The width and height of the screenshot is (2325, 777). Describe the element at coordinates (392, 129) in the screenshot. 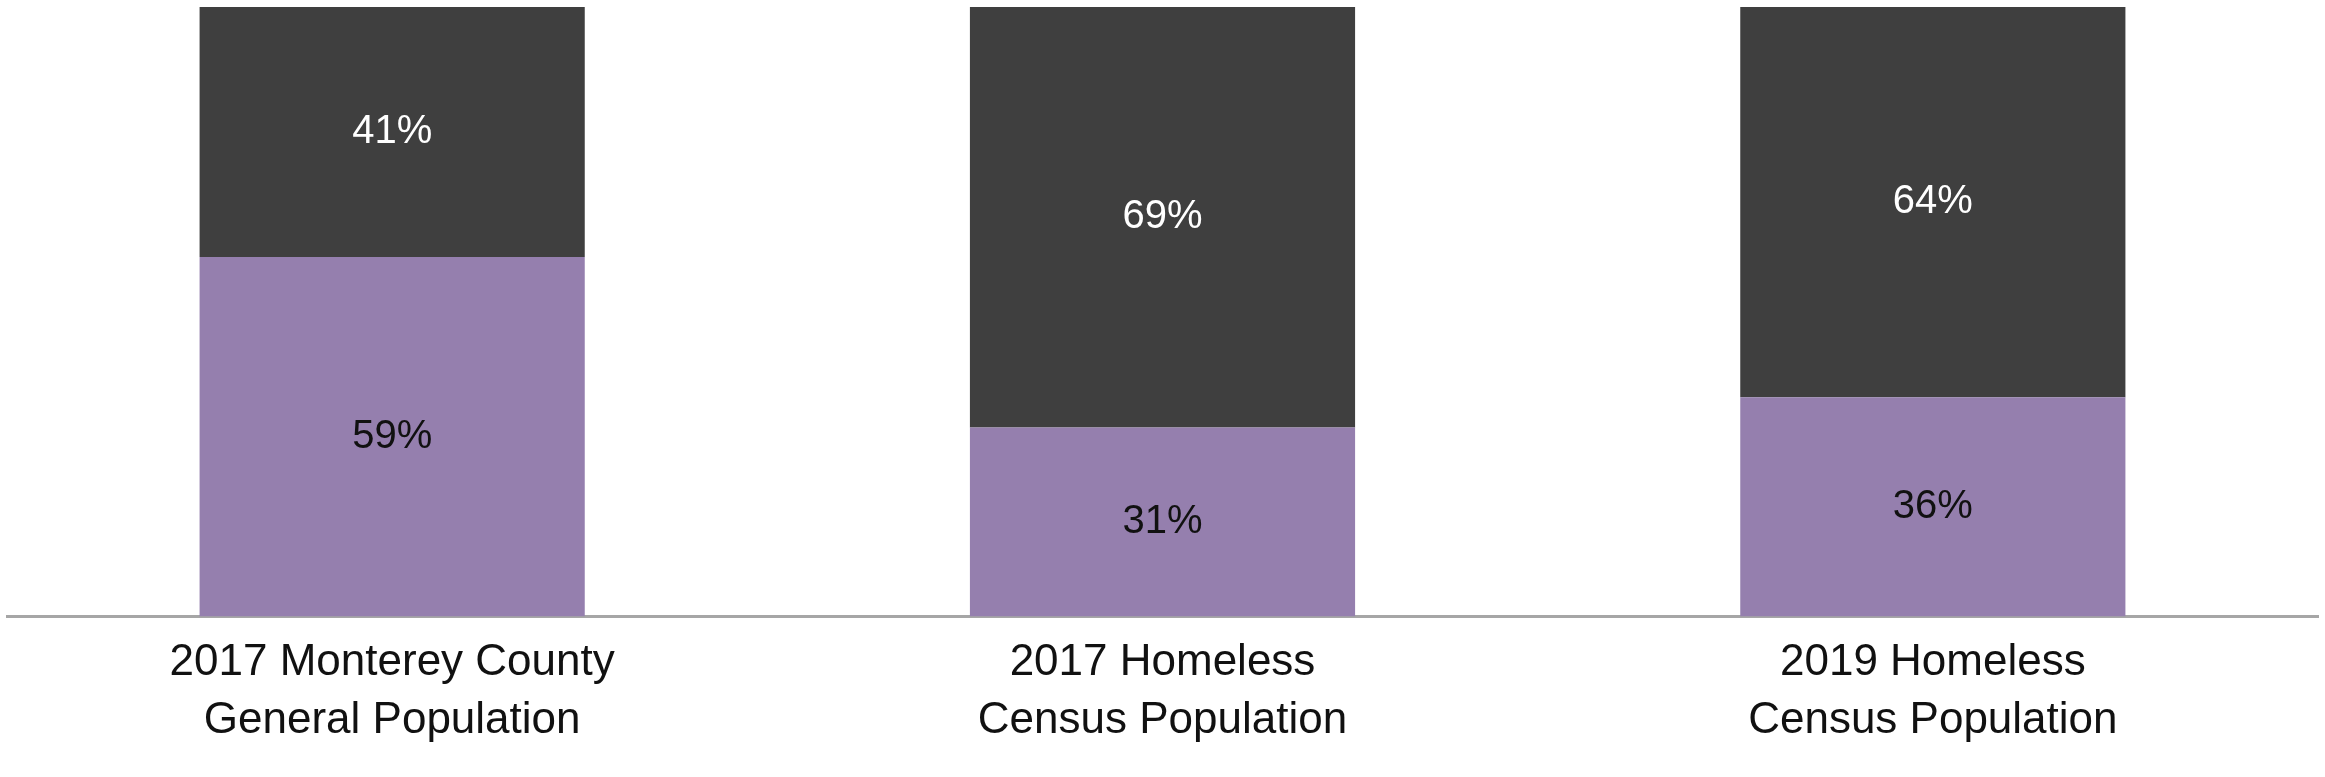

I see `data-label: 41%` at that location.